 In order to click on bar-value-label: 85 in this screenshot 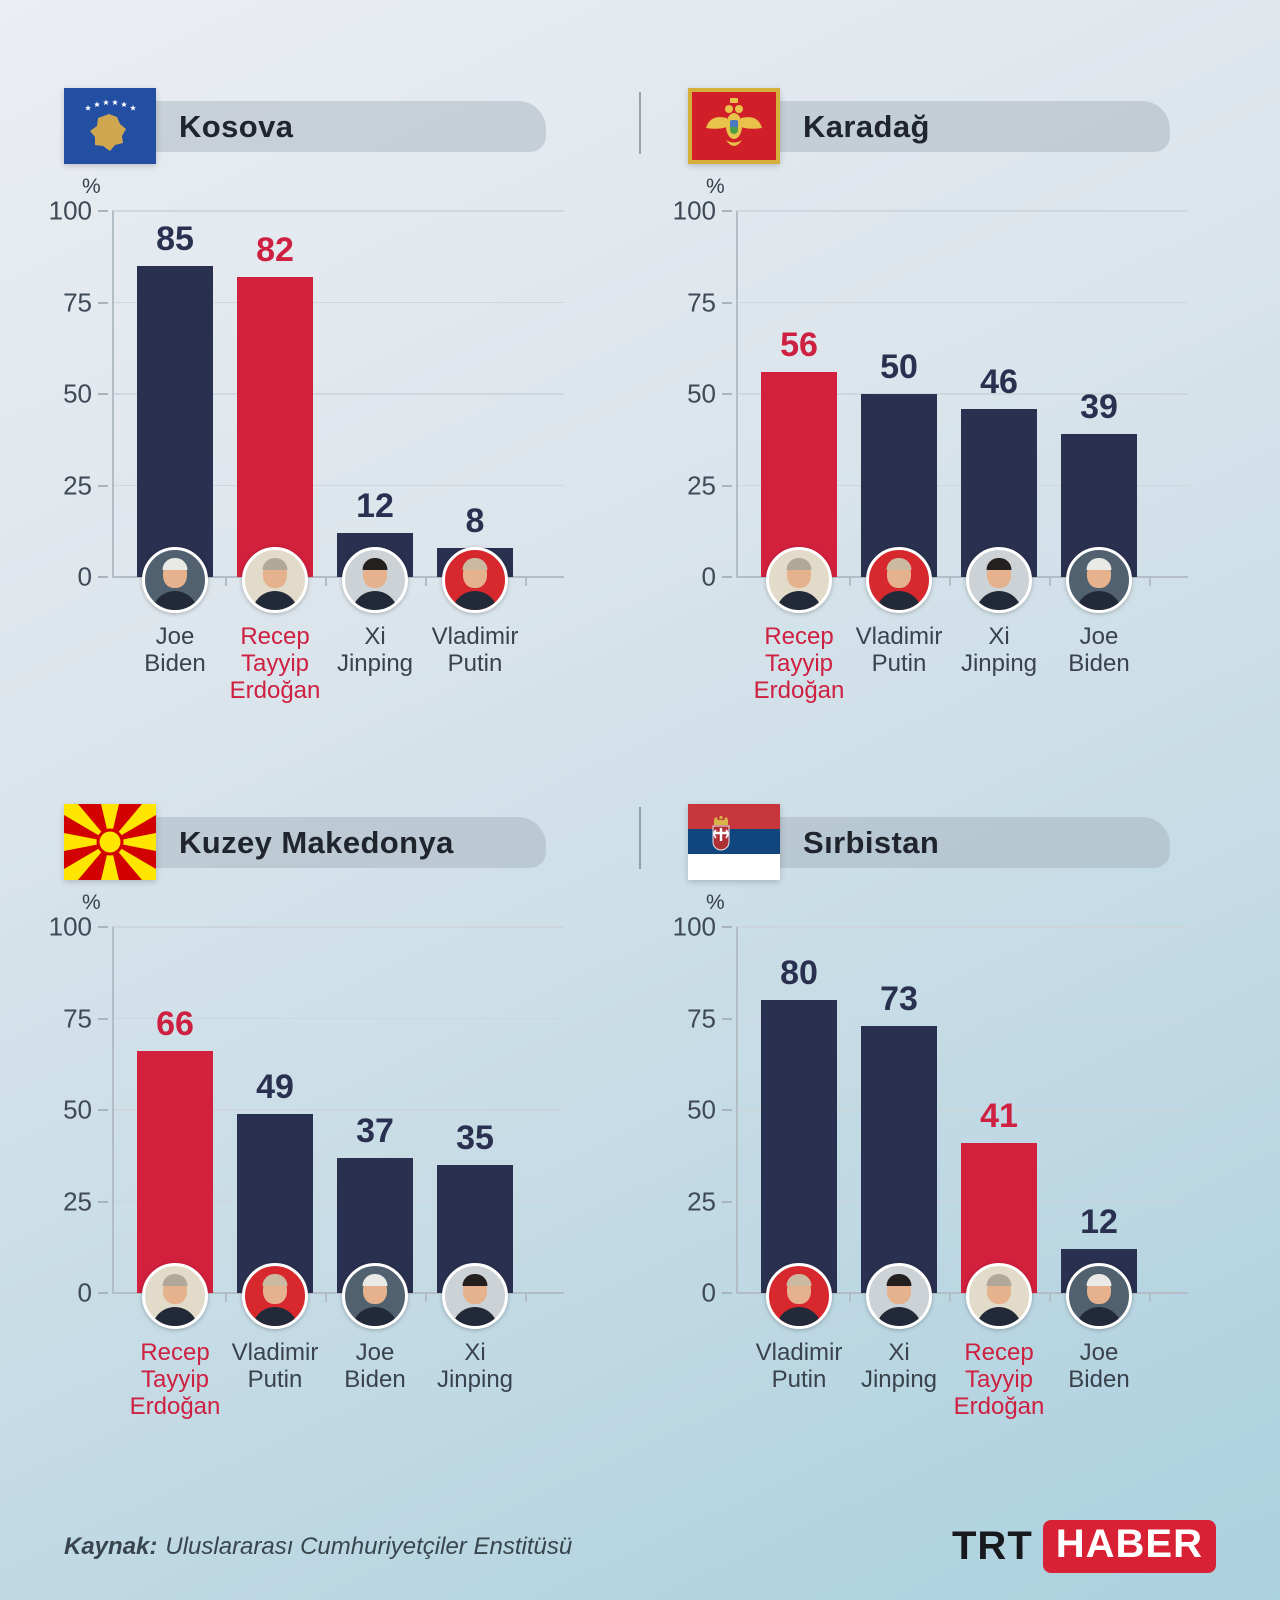, I will do `click(175, 238)`.